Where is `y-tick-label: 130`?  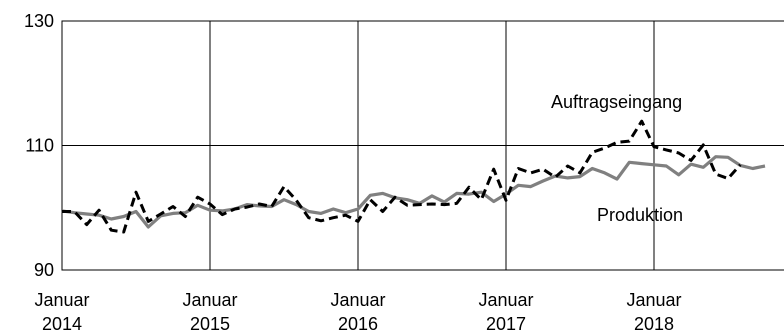 y-tick-label: 130 is located at coordinates (39, 21).